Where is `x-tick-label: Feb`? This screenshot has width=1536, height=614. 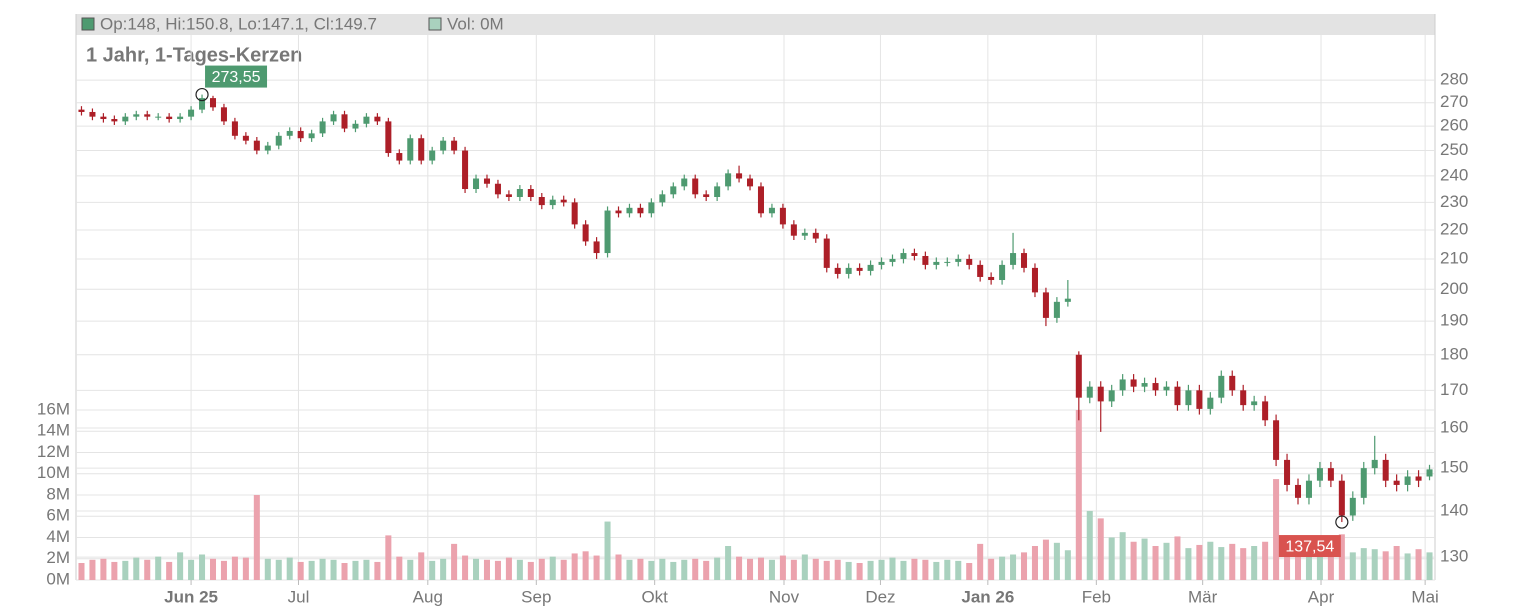
x-tick-label: Feb is located at coordinates (1096, 596).